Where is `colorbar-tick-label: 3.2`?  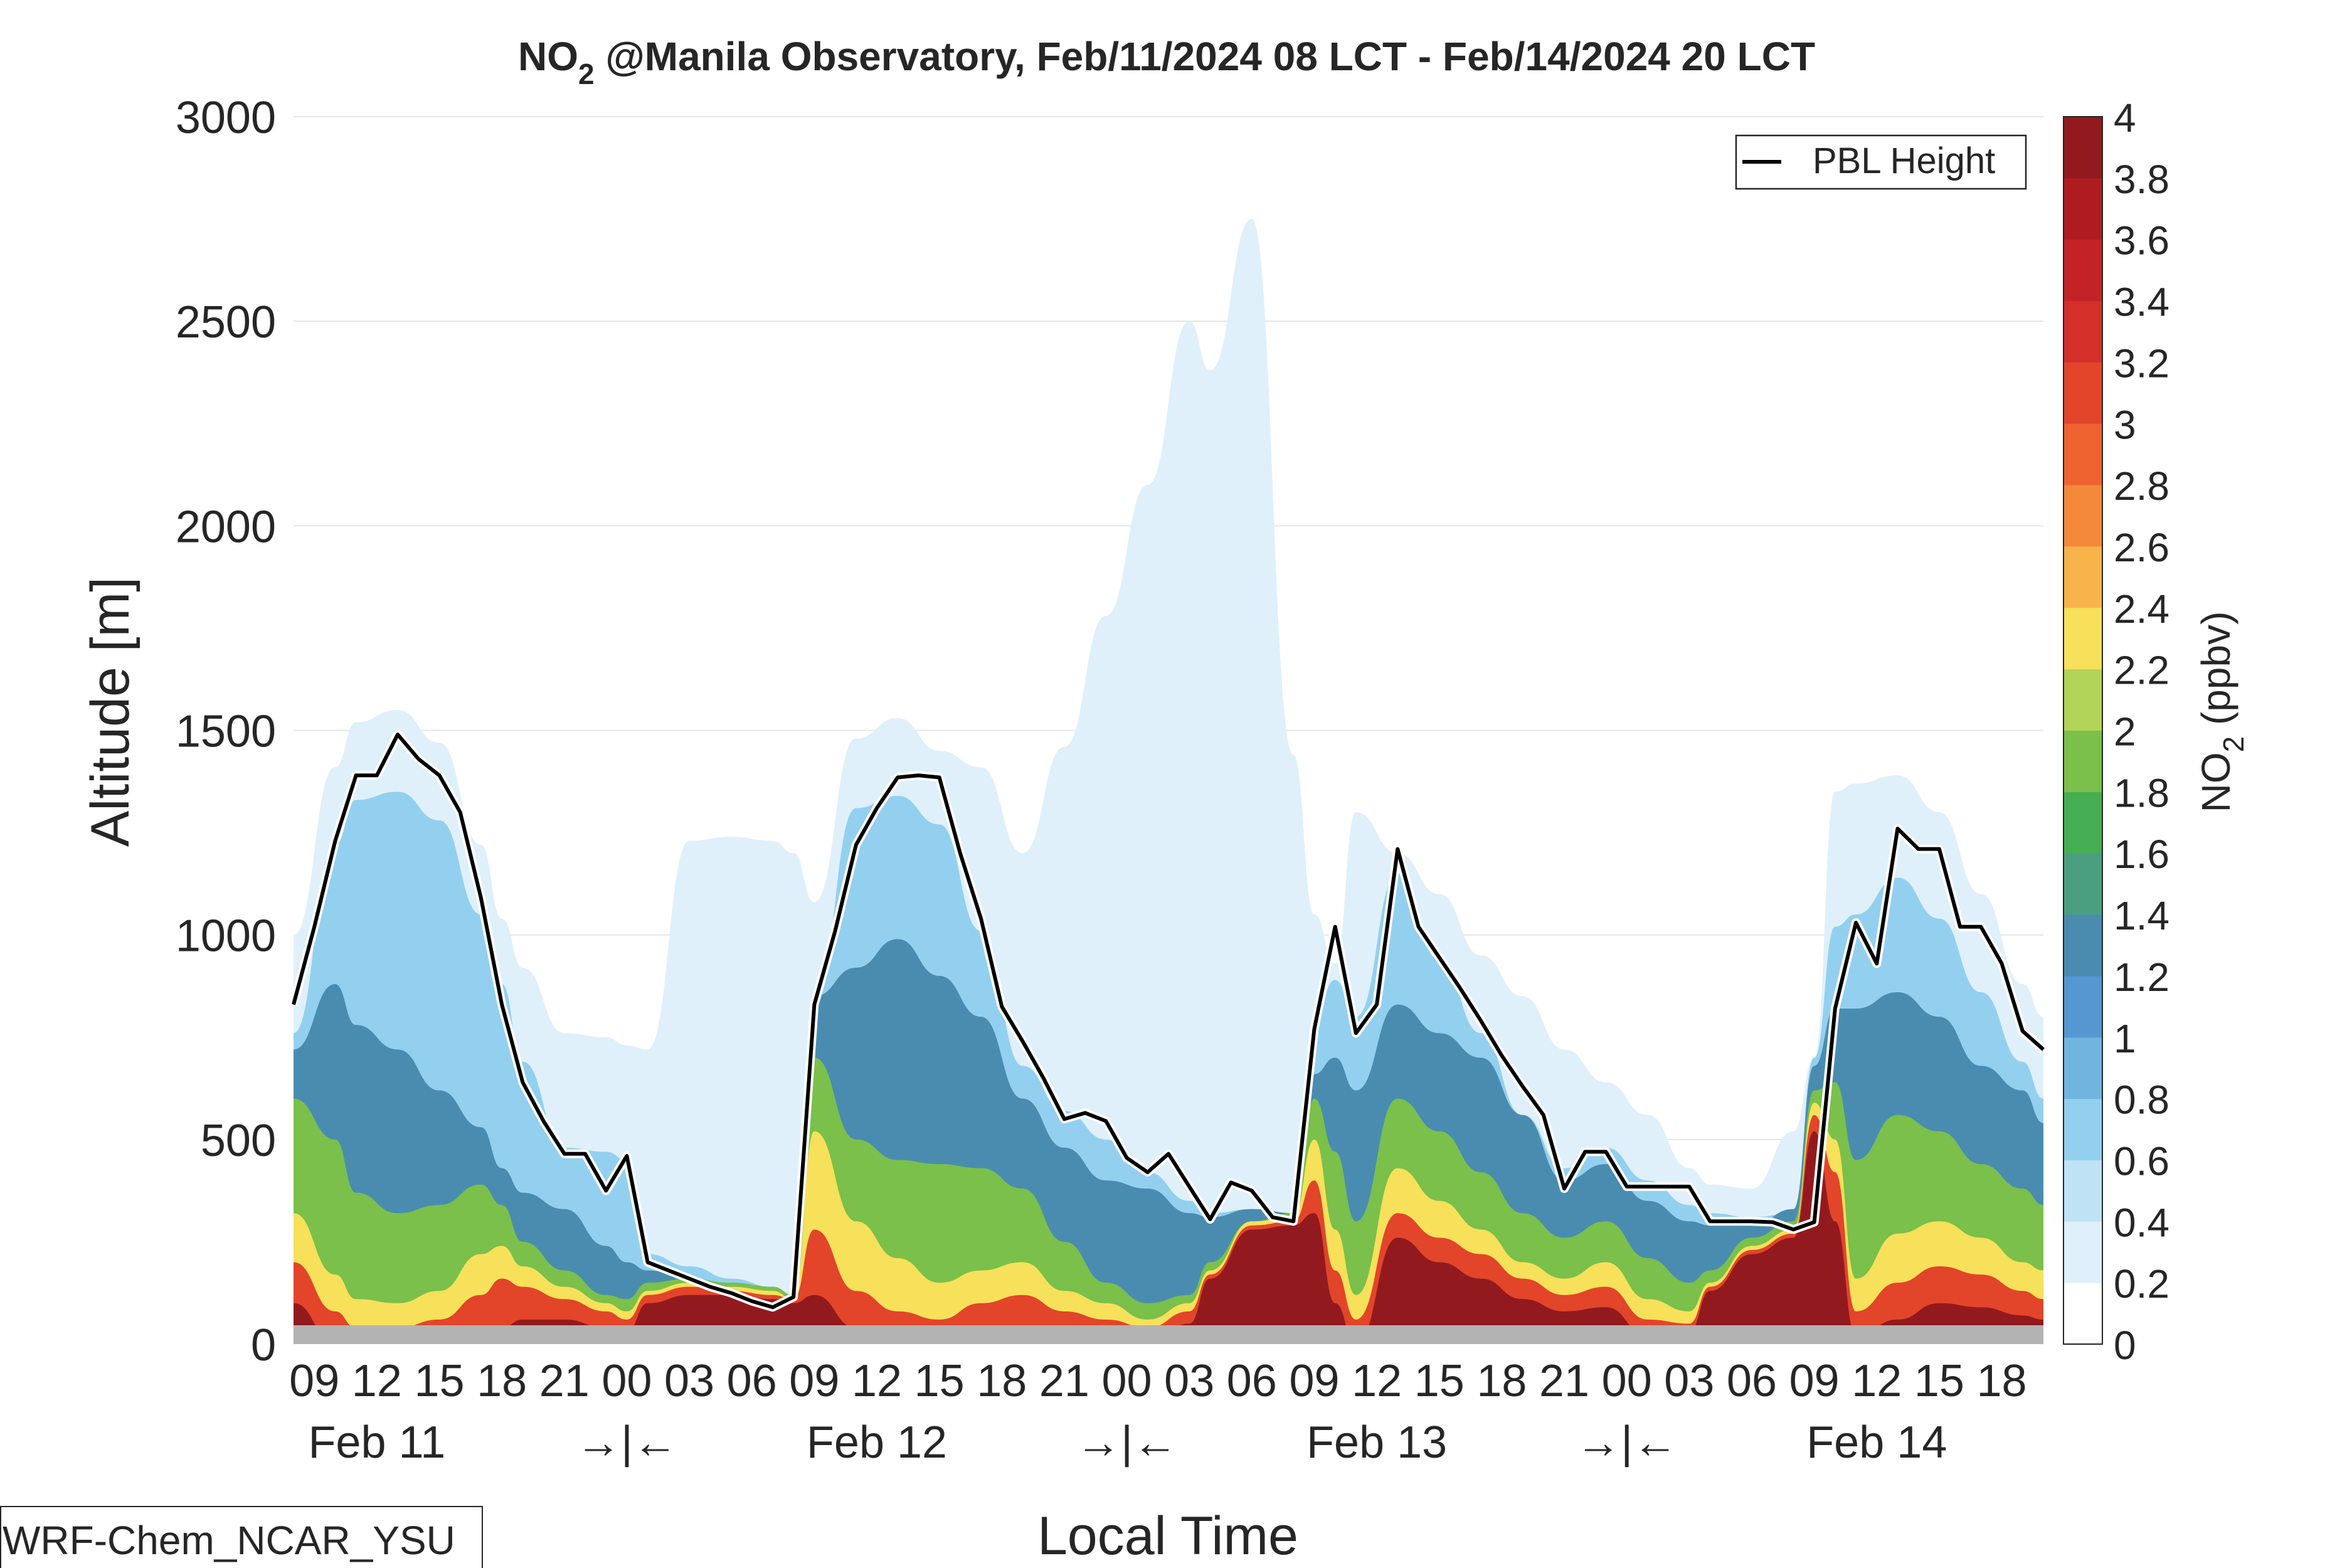
colorbar-tick-label: 3.2 is located at coordinates (2141, 363).